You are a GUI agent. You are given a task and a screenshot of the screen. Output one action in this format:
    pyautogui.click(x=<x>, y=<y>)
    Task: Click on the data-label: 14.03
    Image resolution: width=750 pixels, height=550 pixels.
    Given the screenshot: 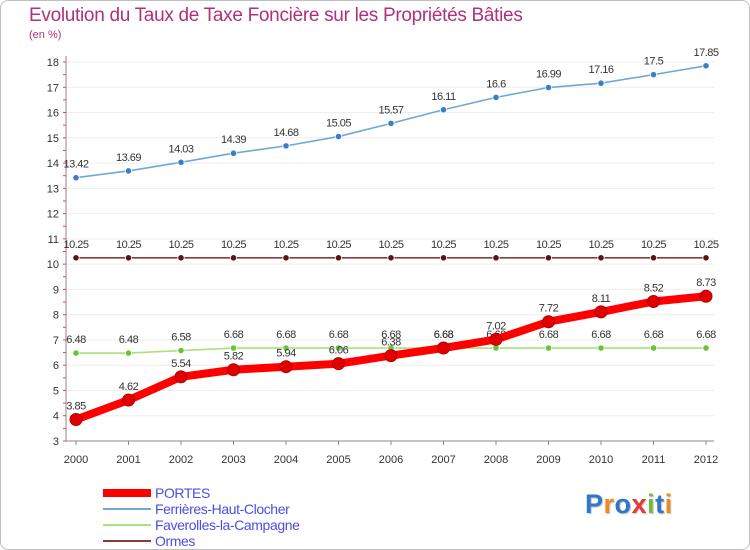 What is the action you would take?
    pyautogui.click(x=180, y=149)
    